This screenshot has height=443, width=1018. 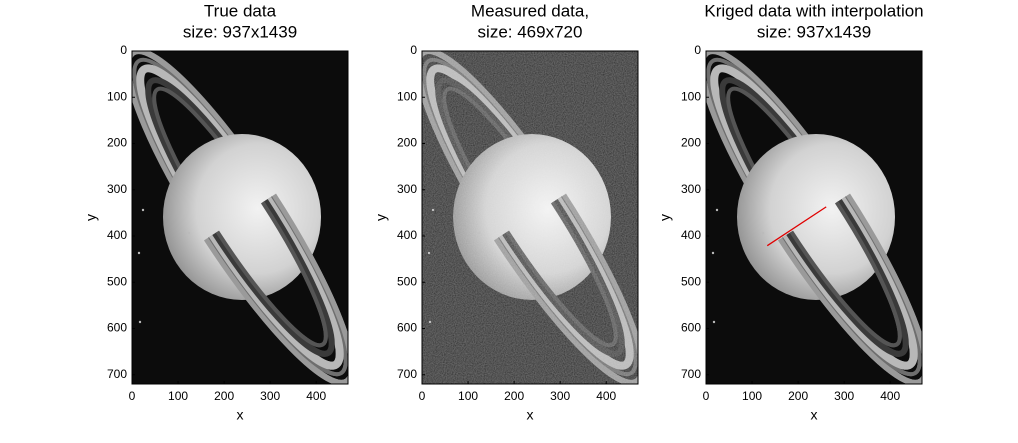 I want to click on interpolation-line, so click(x=796, y=226).